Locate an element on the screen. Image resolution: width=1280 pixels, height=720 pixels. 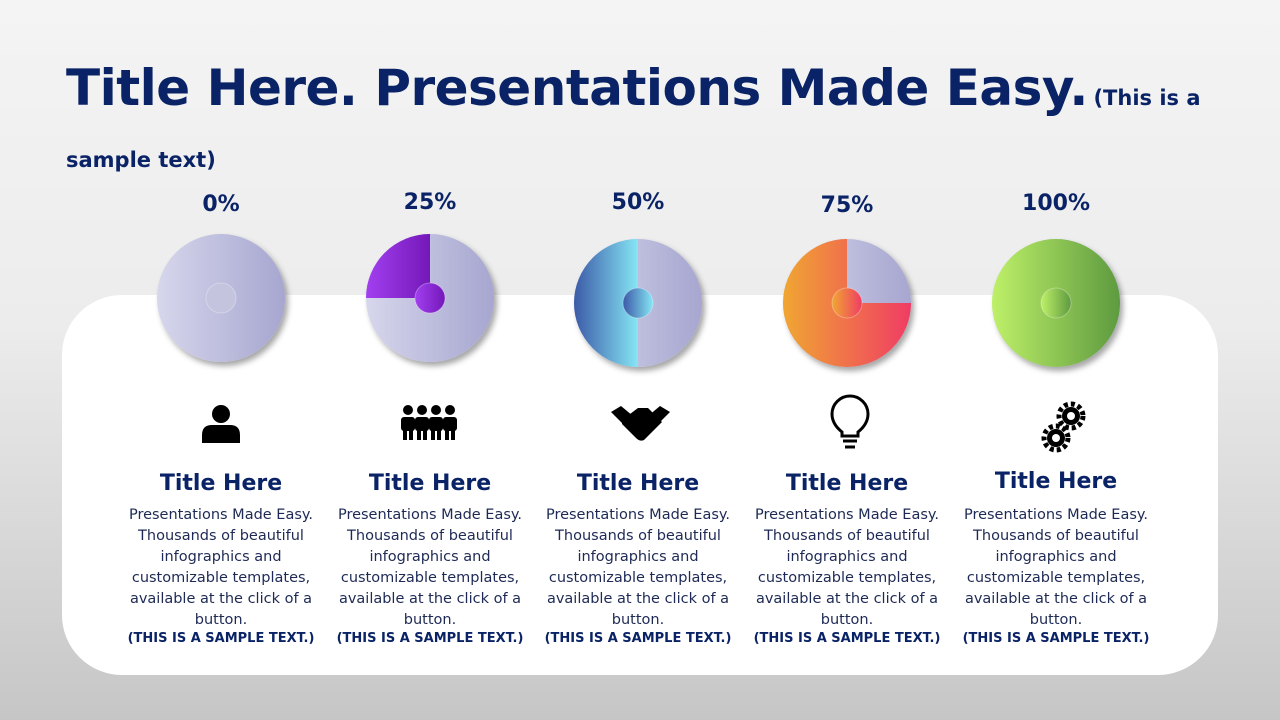
percent-label: 75% is located at coordinates (847, 205).